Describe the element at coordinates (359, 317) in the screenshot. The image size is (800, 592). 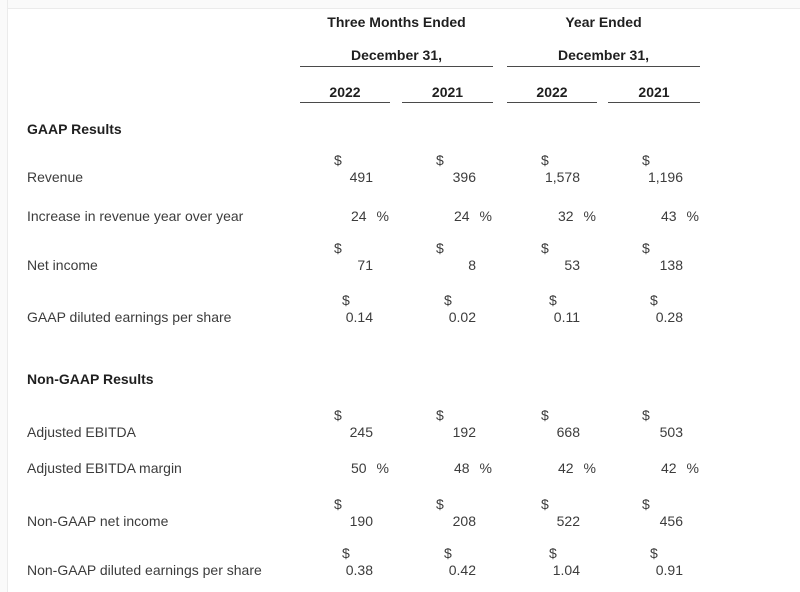
I see `value: 0.14` at that location.